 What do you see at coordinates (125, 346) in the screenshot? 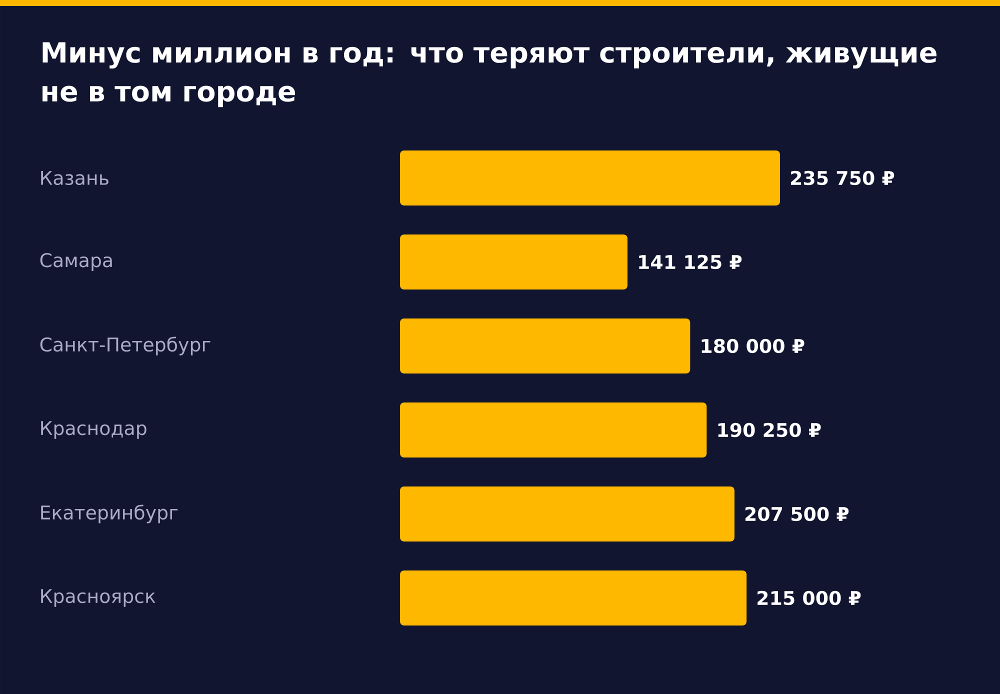
I see `y-tick-label: Санкт-Петербург` at bounding box center [125, 346].